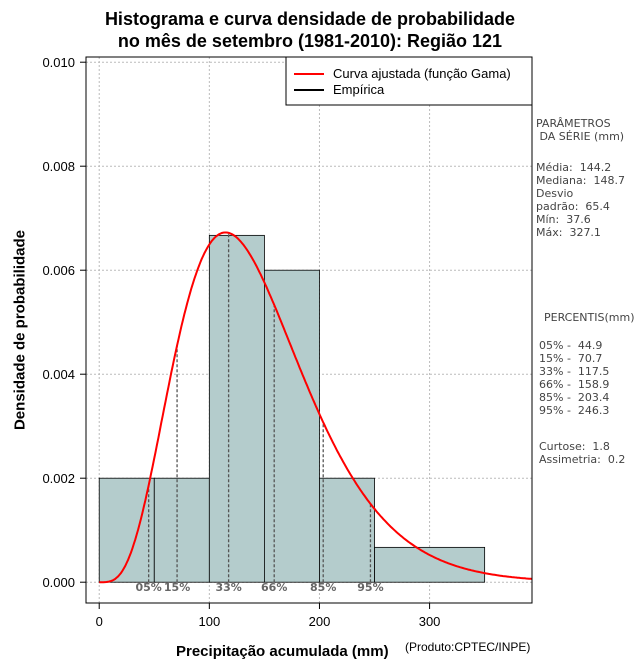 The image size is (640, 660). What do you see at coordinates (58, 270) in the screenshot?
I see `y-tick-label: 0.006` at bounding box center [58, 270].